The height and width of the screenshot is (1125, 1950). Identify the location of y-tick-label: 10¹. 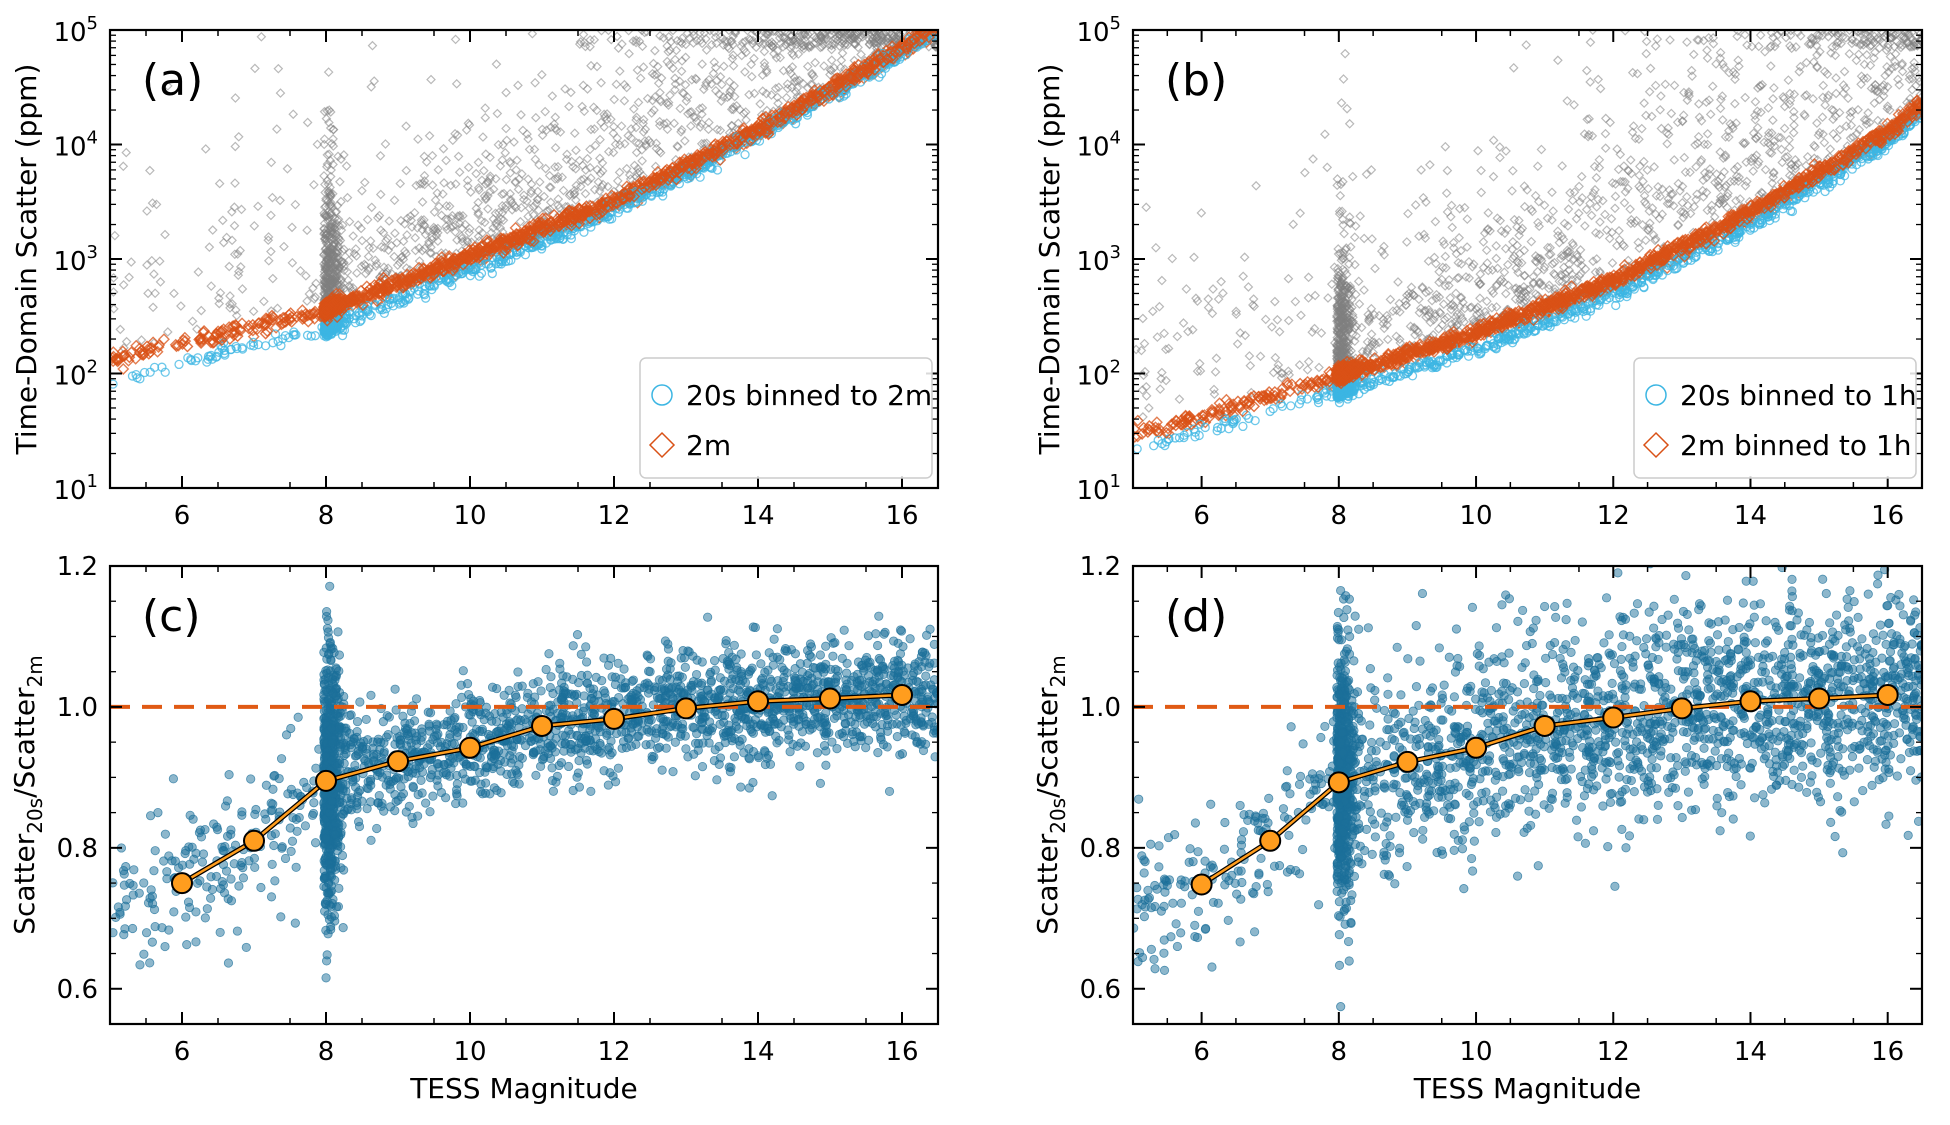
(75, 488).